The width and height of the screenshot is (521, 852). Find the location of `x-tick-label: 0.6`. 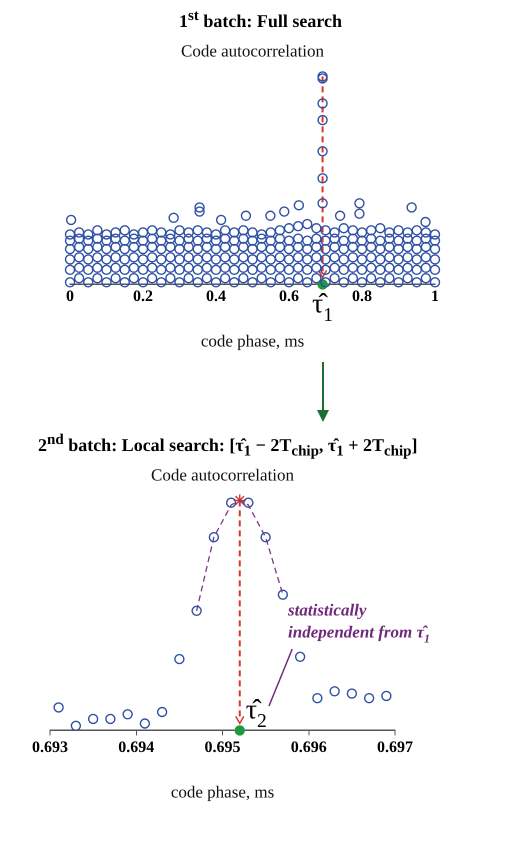

x-tick-label: 0.6 is located at coordinates (289, 297).